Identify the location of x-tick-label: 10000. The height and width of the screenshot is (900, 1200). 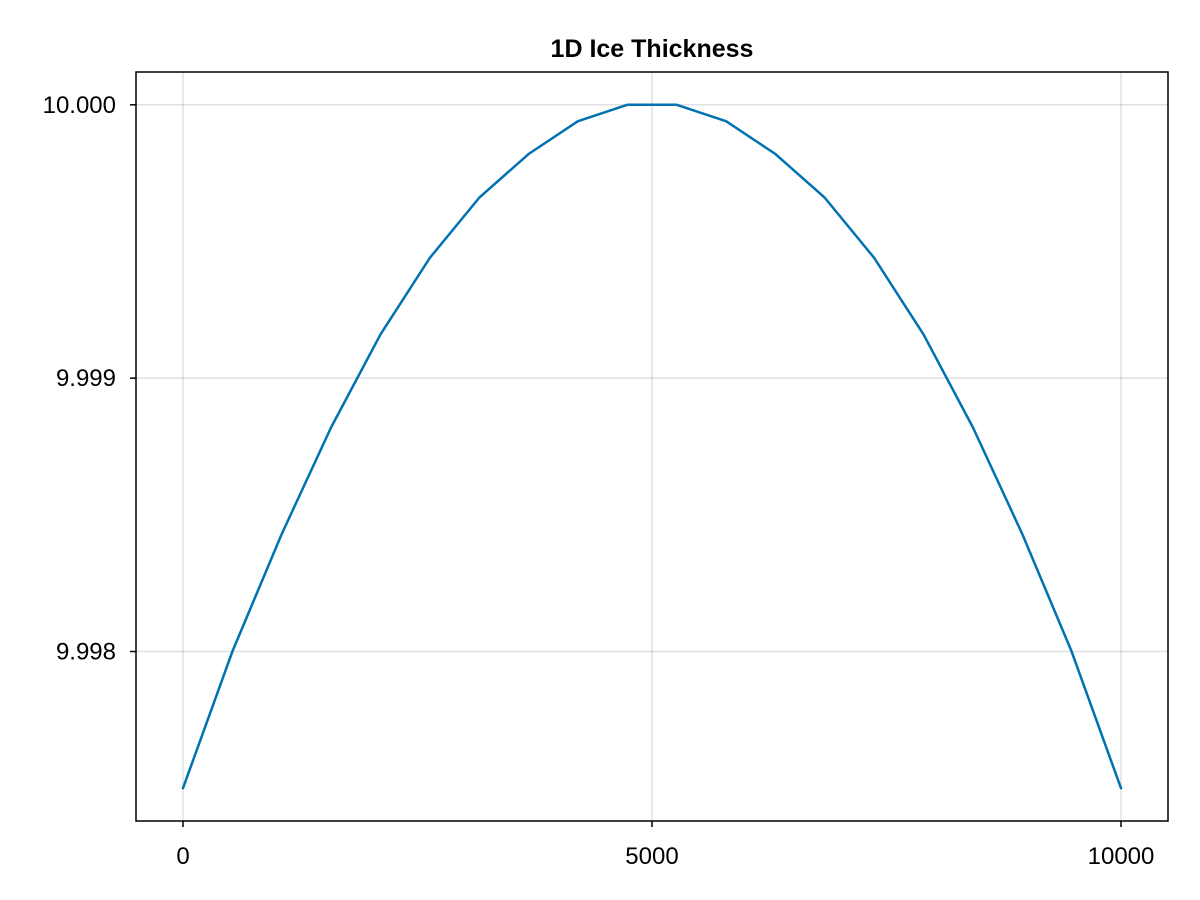
(1121, 856).